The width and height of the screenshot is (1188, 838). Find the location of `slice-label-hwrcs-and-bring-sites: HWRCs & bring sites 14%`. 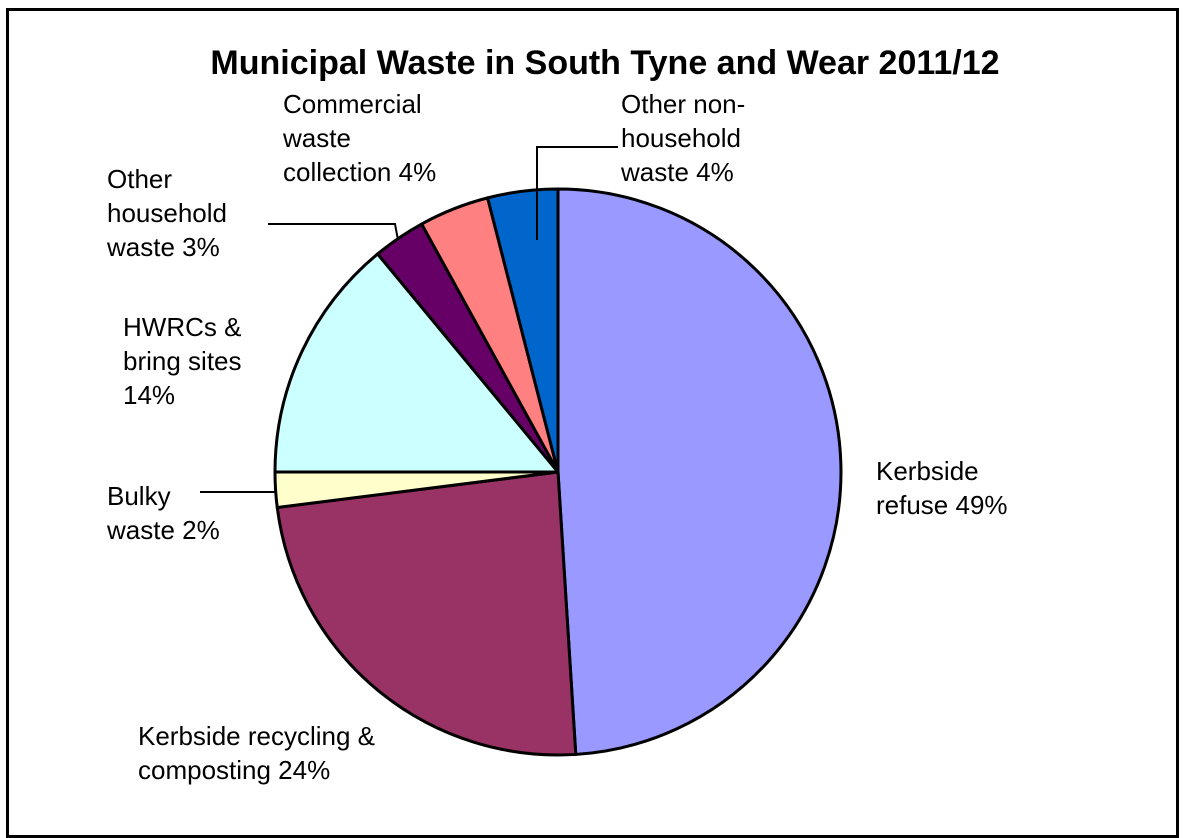

slice-label-hwrcs-and-bring-sites: HWRCs & bring sites 14% is located at coordinates (182, 361).